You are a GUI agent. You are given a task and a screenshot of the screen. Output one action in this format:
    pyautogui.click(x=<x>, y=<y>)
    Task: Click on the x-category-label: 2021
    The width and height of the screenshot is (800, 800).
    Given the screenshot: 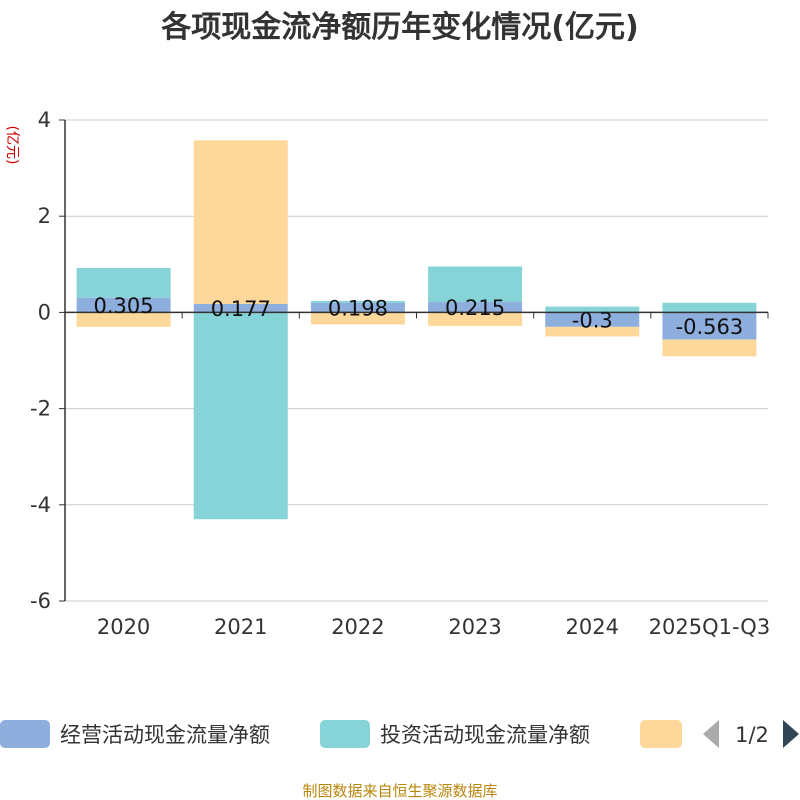 What is the action you would take?
    pyautogui.click(x=240, y=627)
    